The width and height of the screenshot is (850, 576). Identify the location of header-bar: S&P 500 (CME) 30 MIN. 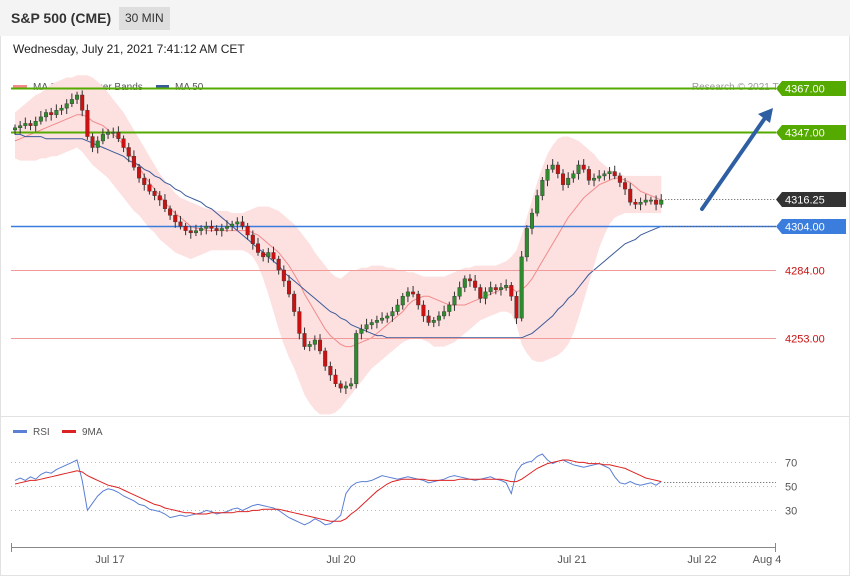
(425, 18).